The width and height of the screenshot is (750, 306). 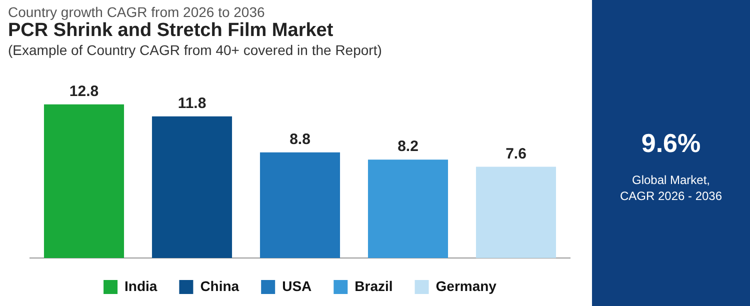 What do you see at coordinates (297, 286) in the screenshot?
I see `legend-label: USA` at bounding box center [297, 286].